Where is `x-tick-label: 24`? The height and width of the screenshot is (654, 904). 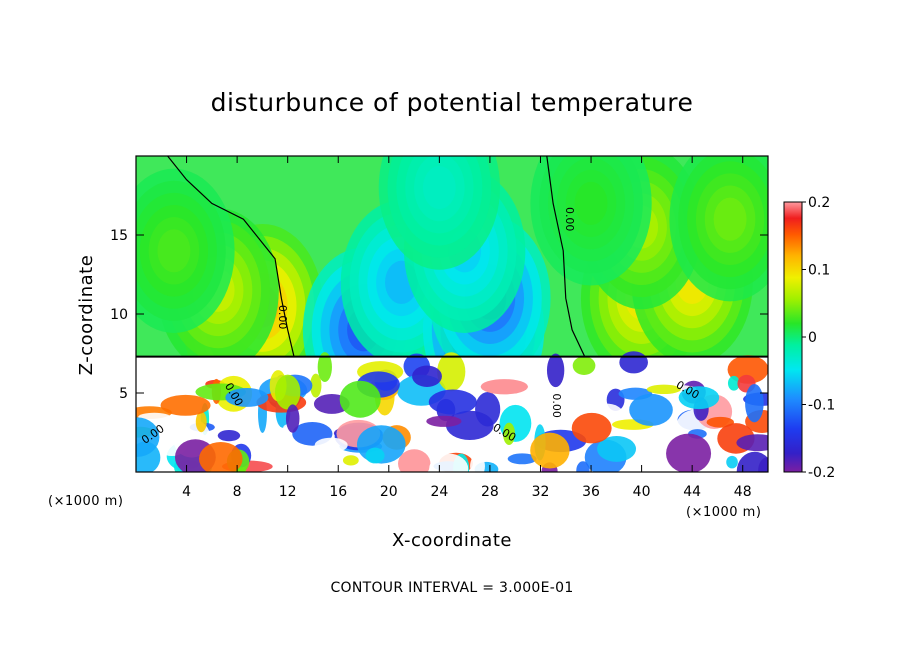 x-tick-label: 24 is located at coordinates (439, 492).